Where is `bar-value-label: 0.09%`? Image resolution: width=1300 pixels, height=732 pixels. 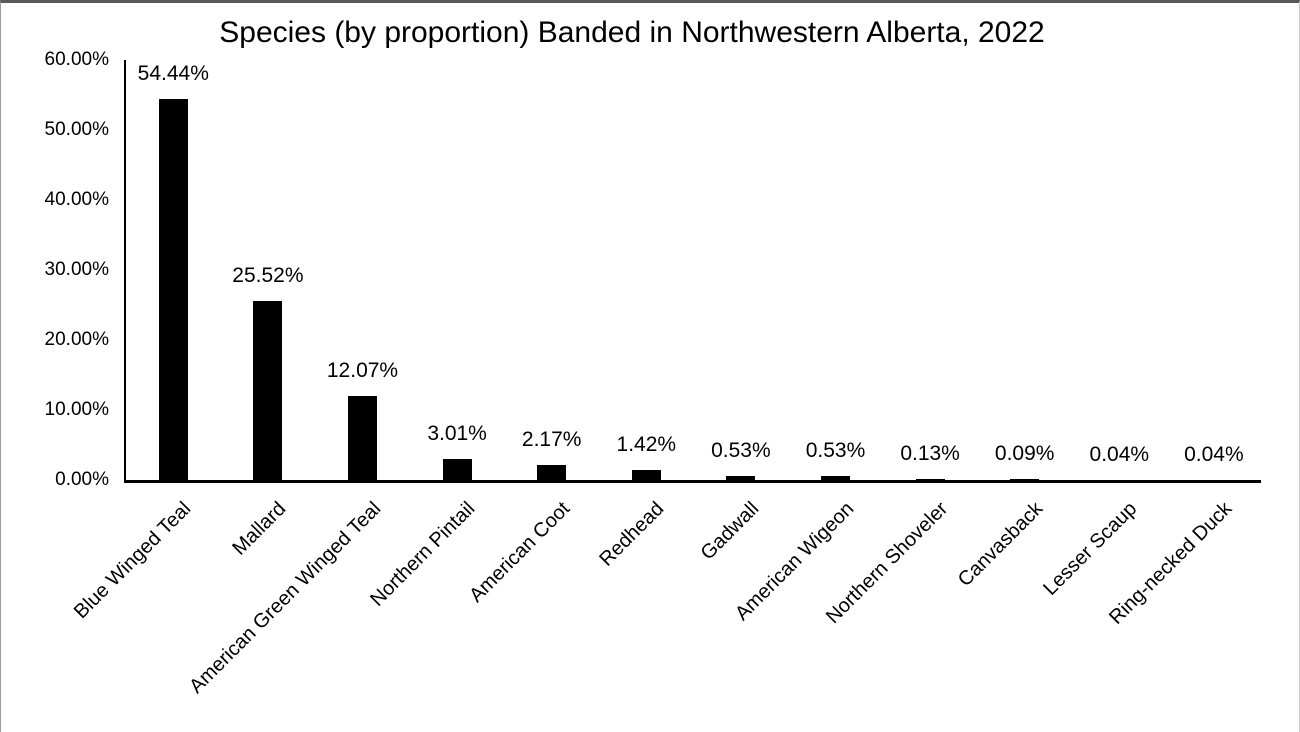 bar-value-label: 0.09% is located at coordinates (1024, 454).